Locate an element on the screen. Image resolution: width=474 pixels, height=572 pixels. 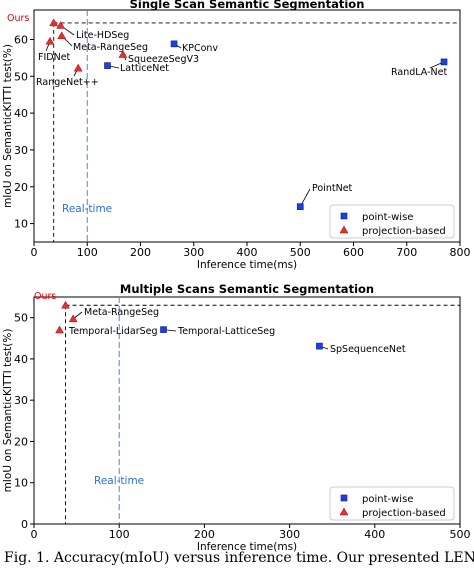
point-label: PointNet is located at coordinates (332, 188).